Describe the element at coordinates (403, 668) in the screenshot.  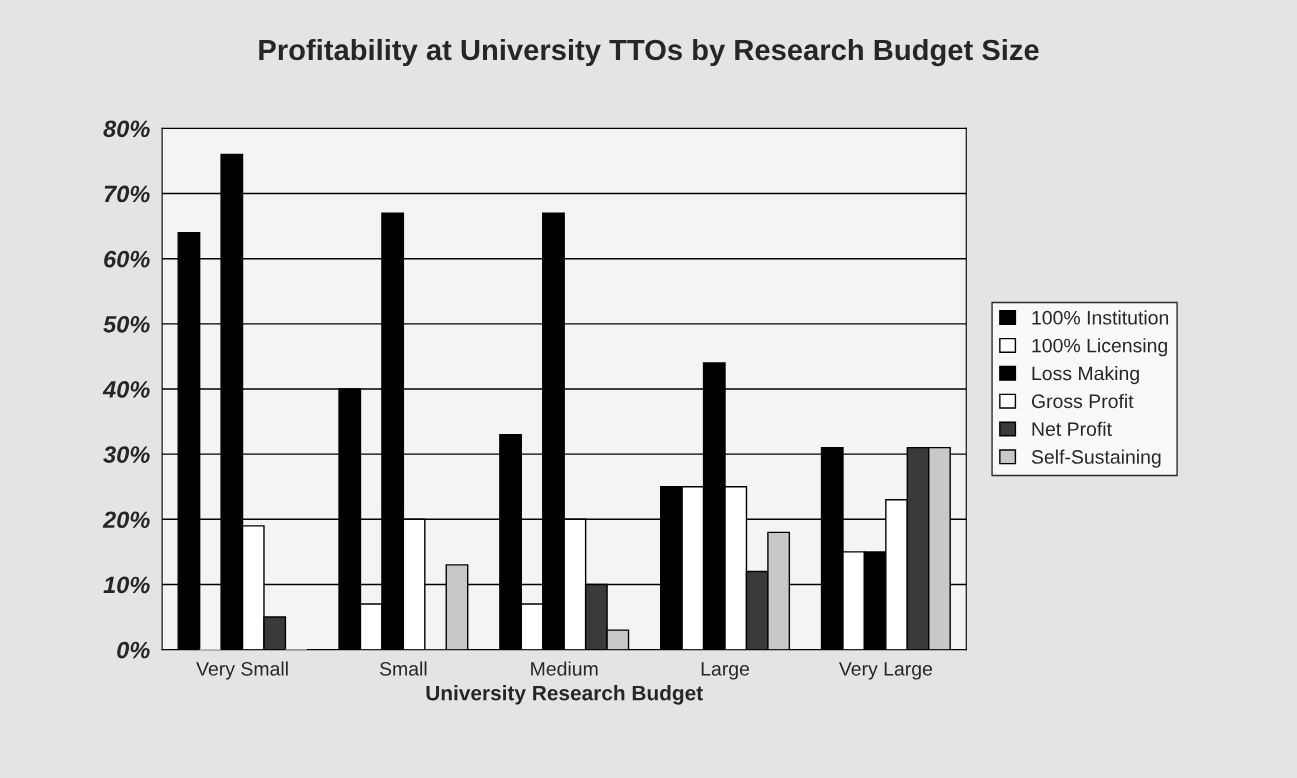
I see `x-tick-label: Small` at that location.